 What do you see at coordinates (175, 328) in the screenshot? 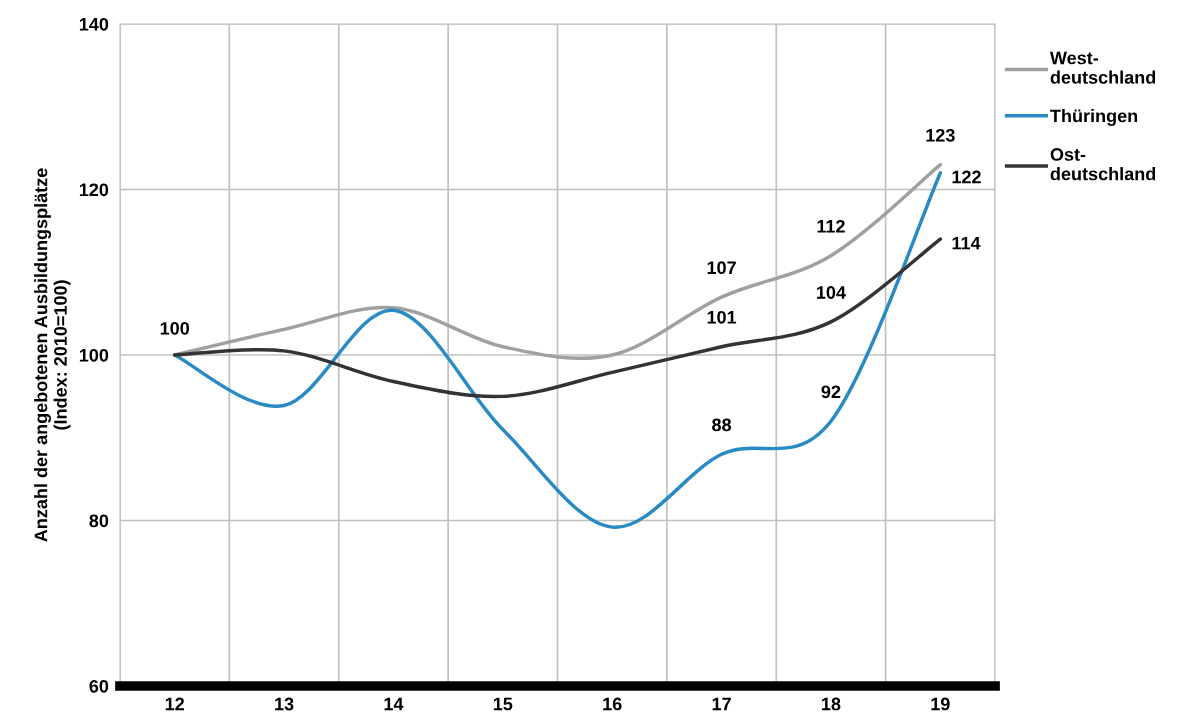
I see `data-label: 100` at bounding box center [175, 328].